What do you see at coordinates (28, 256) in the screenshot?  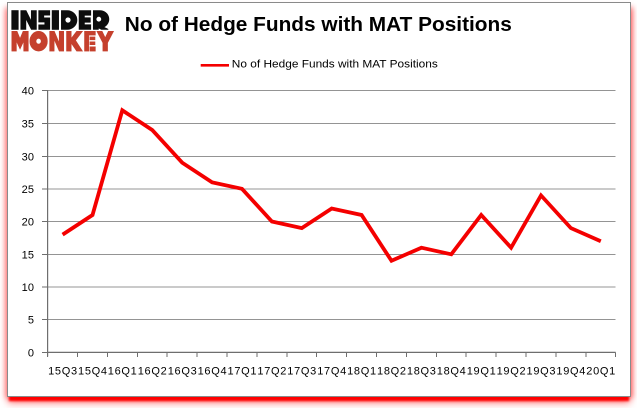 I see `svg-text: 15` at bounding box center [28, 256].